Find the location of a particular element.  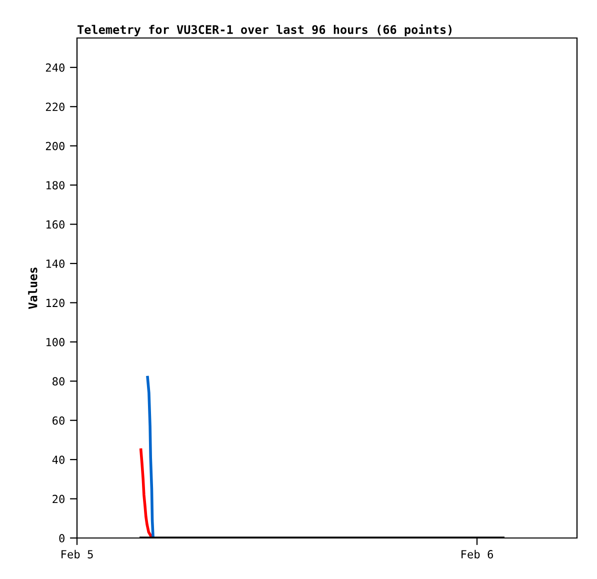

y-tick-label: 120 is located at coordinates (55, 303).